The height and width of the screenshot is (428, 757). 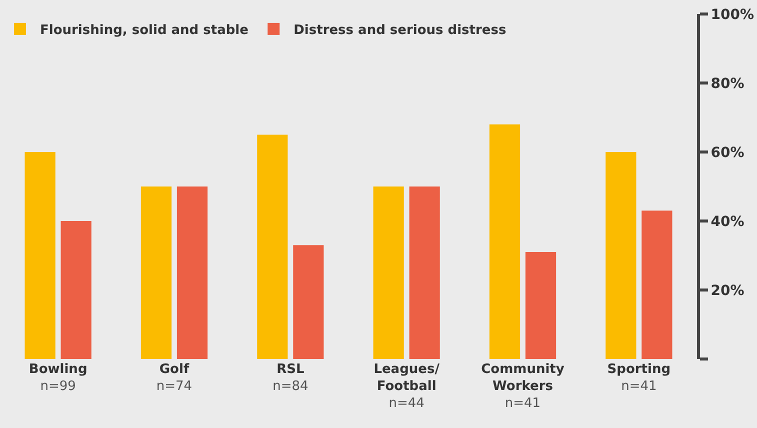 I want to click on y-tick-label: 100%, so click(x=732, y=14).